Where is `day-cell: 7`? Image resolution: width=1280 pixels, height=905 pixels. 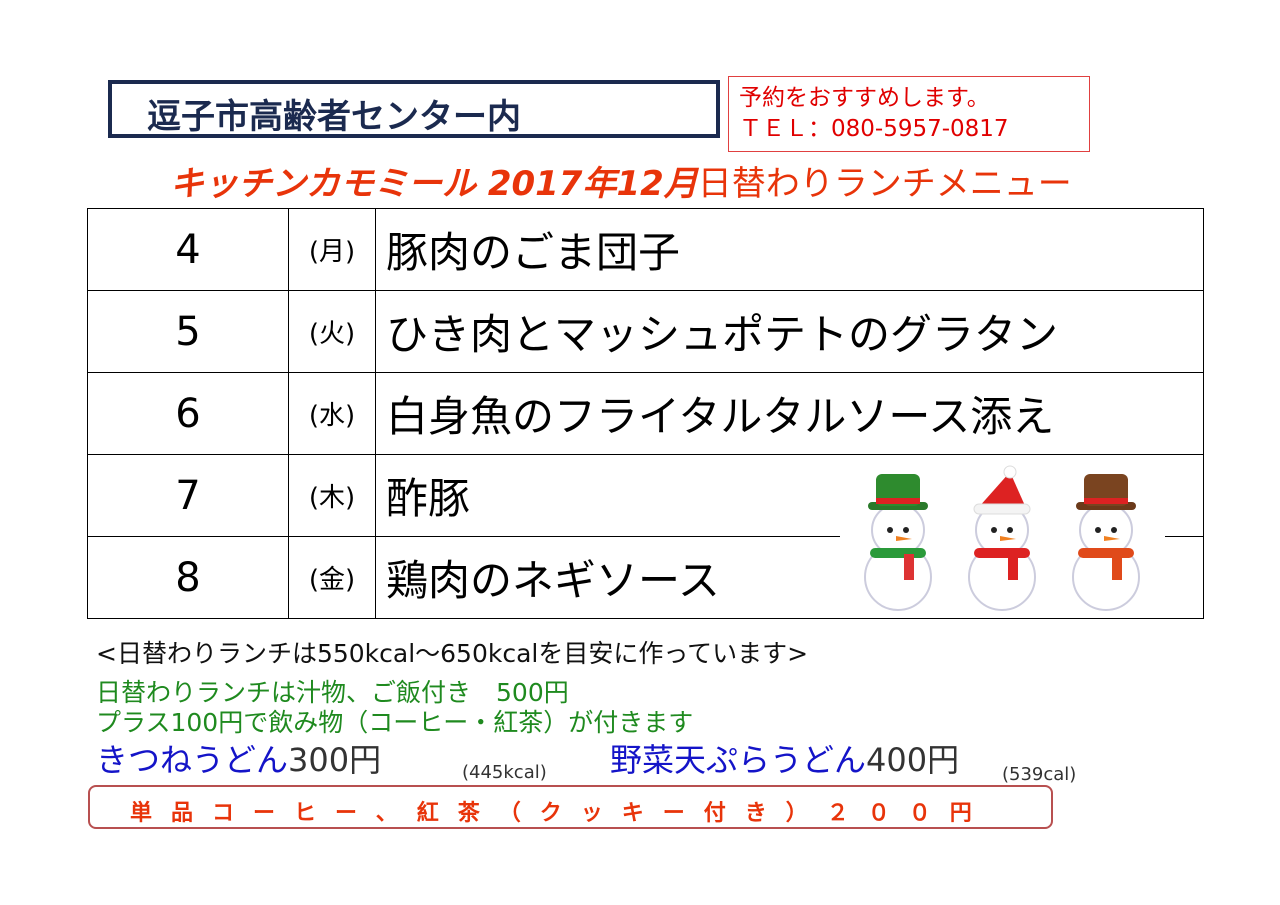 day-cell: 7 is located at coordinates (188, 495).